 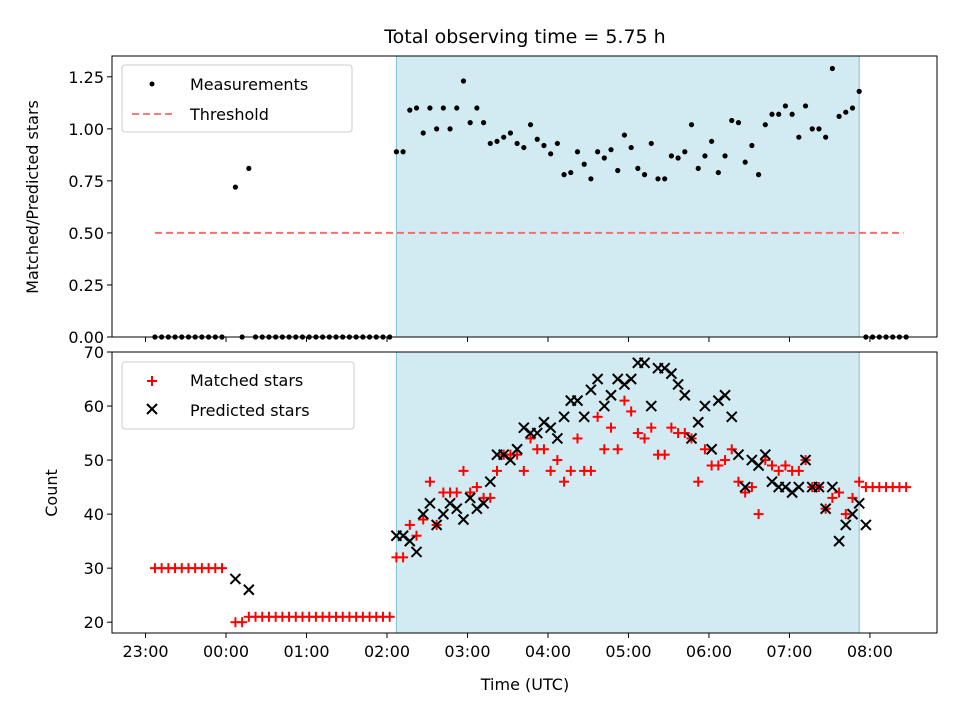 What do you see at coordinates (306, 651) in the screenshot?
I see `x-tick-label: 01:00` at bounding box center [306, 651].